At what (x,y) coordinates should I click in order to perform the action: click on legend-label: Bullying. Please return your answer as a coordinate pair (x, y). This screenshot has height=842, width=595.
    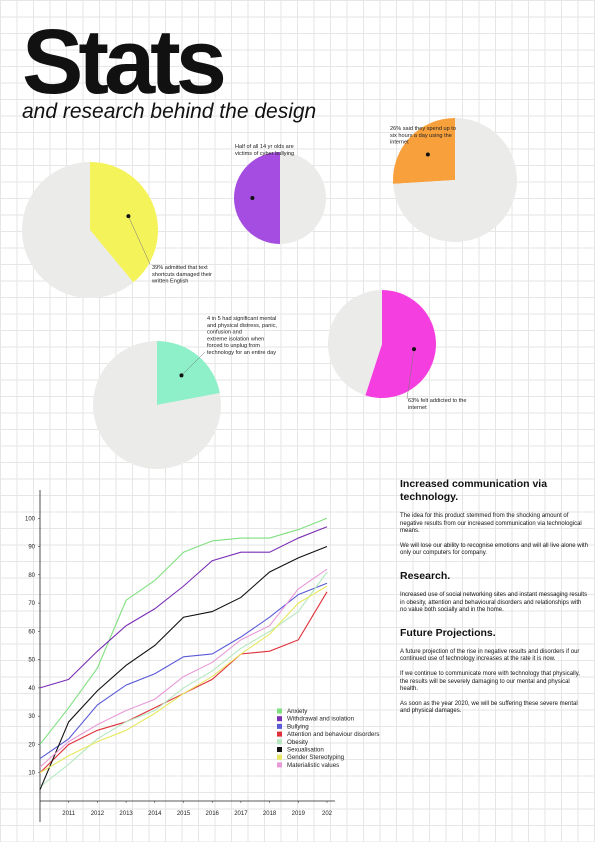
    Looking at the image, I should click on (298, 726).